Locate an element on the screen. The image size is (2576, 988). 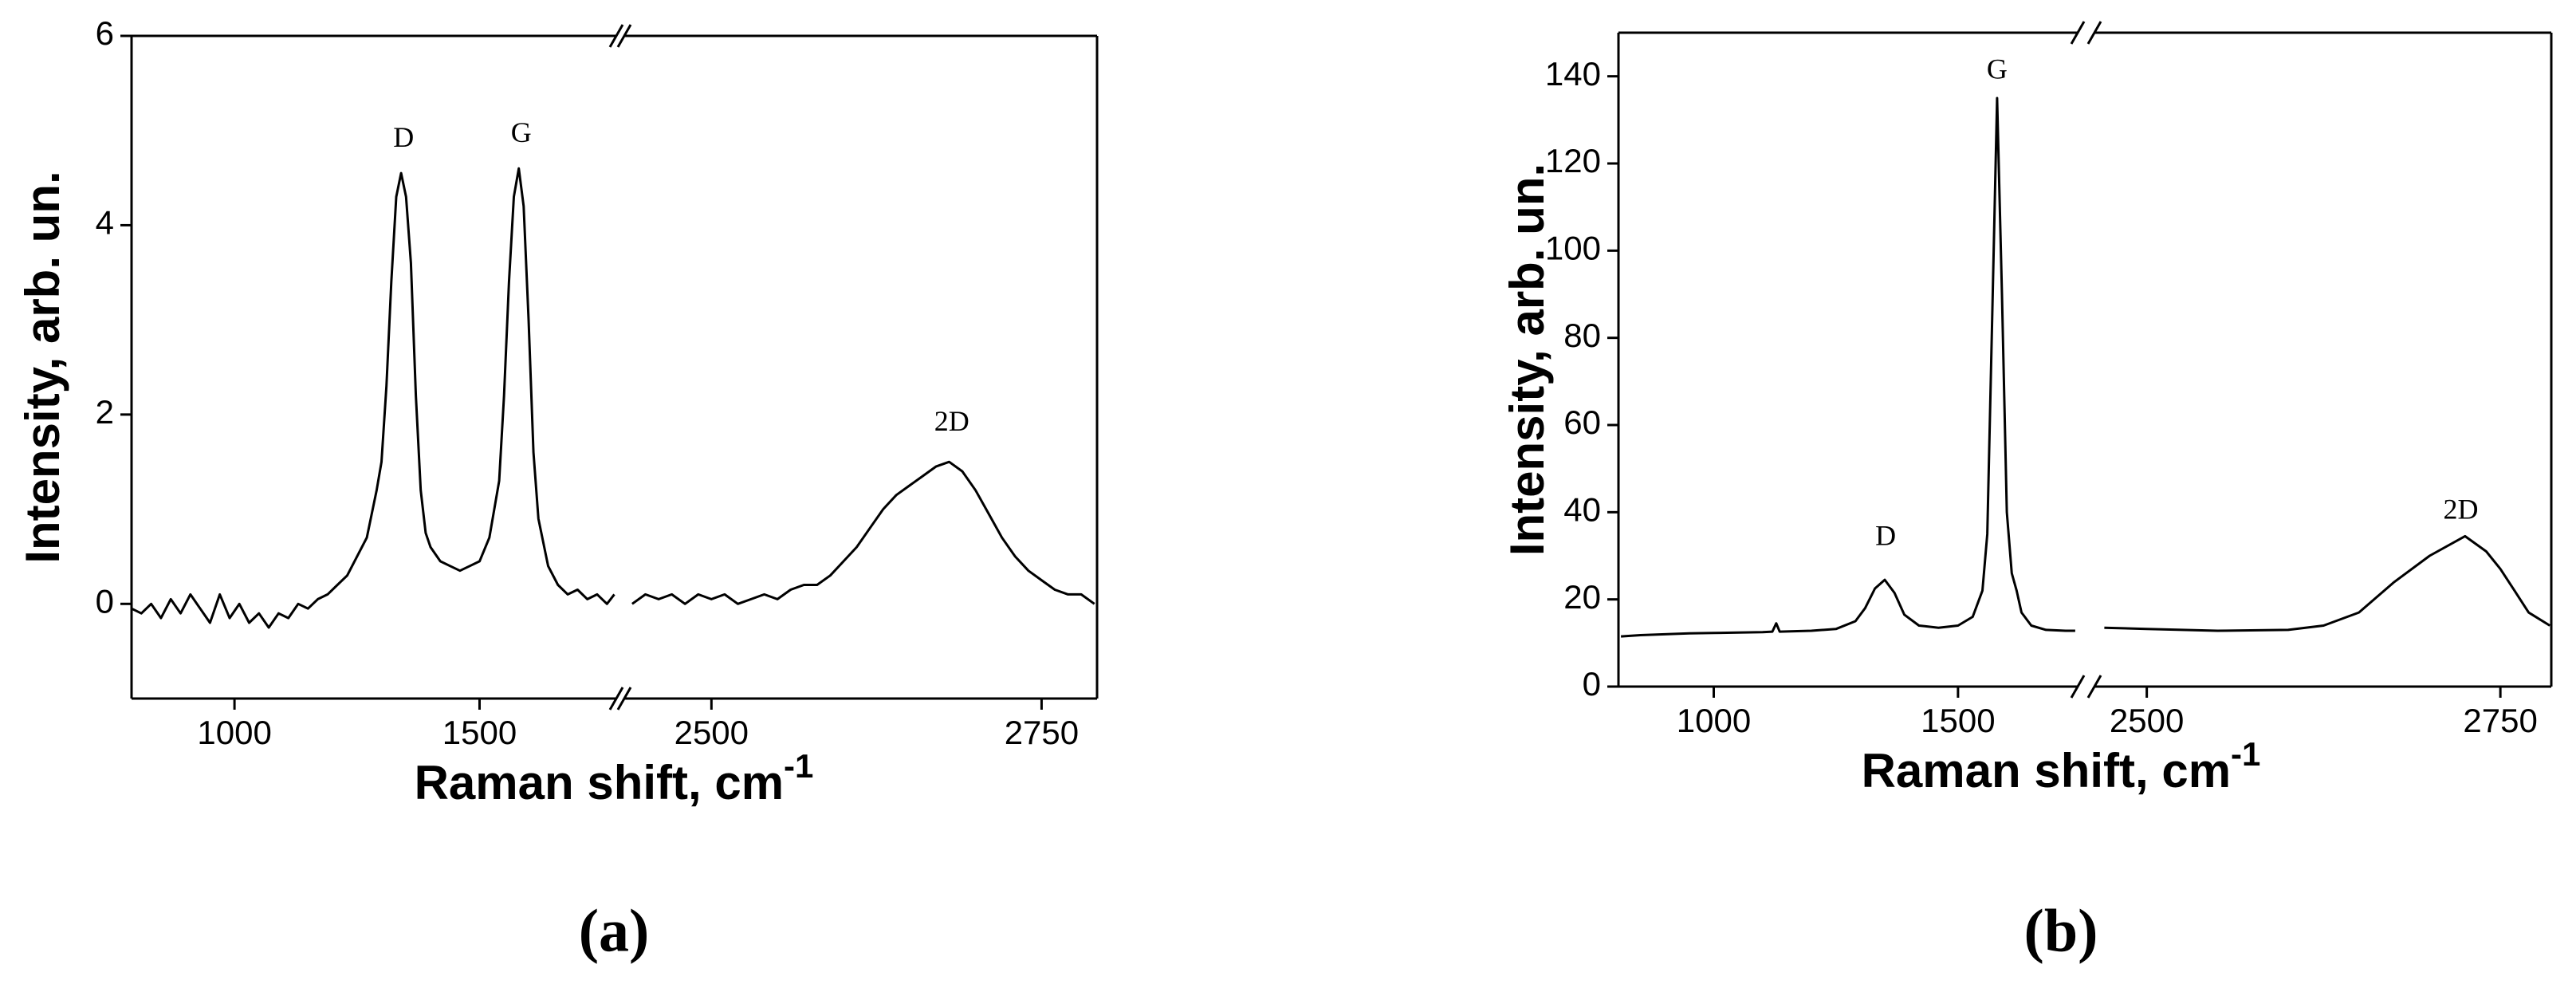
y-tick-label: 6 is located at coordinates (105, 33).